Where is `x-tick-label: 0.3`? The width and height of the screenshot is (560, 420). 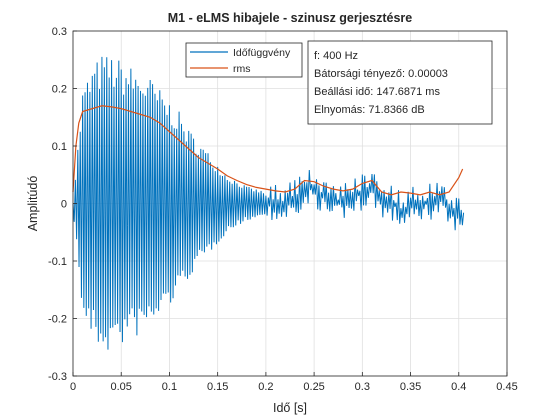 x-tick-label: 0.3 is located at coordinates (362, 387).